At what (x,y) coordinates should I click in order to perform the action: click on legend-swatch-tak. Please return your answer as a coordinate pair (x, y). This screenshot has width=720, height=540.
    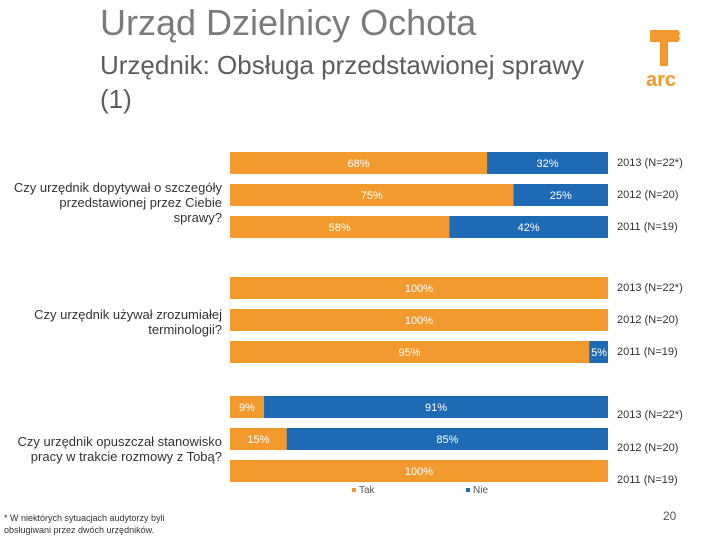
    Looking at the image, I should click on (354, 490).